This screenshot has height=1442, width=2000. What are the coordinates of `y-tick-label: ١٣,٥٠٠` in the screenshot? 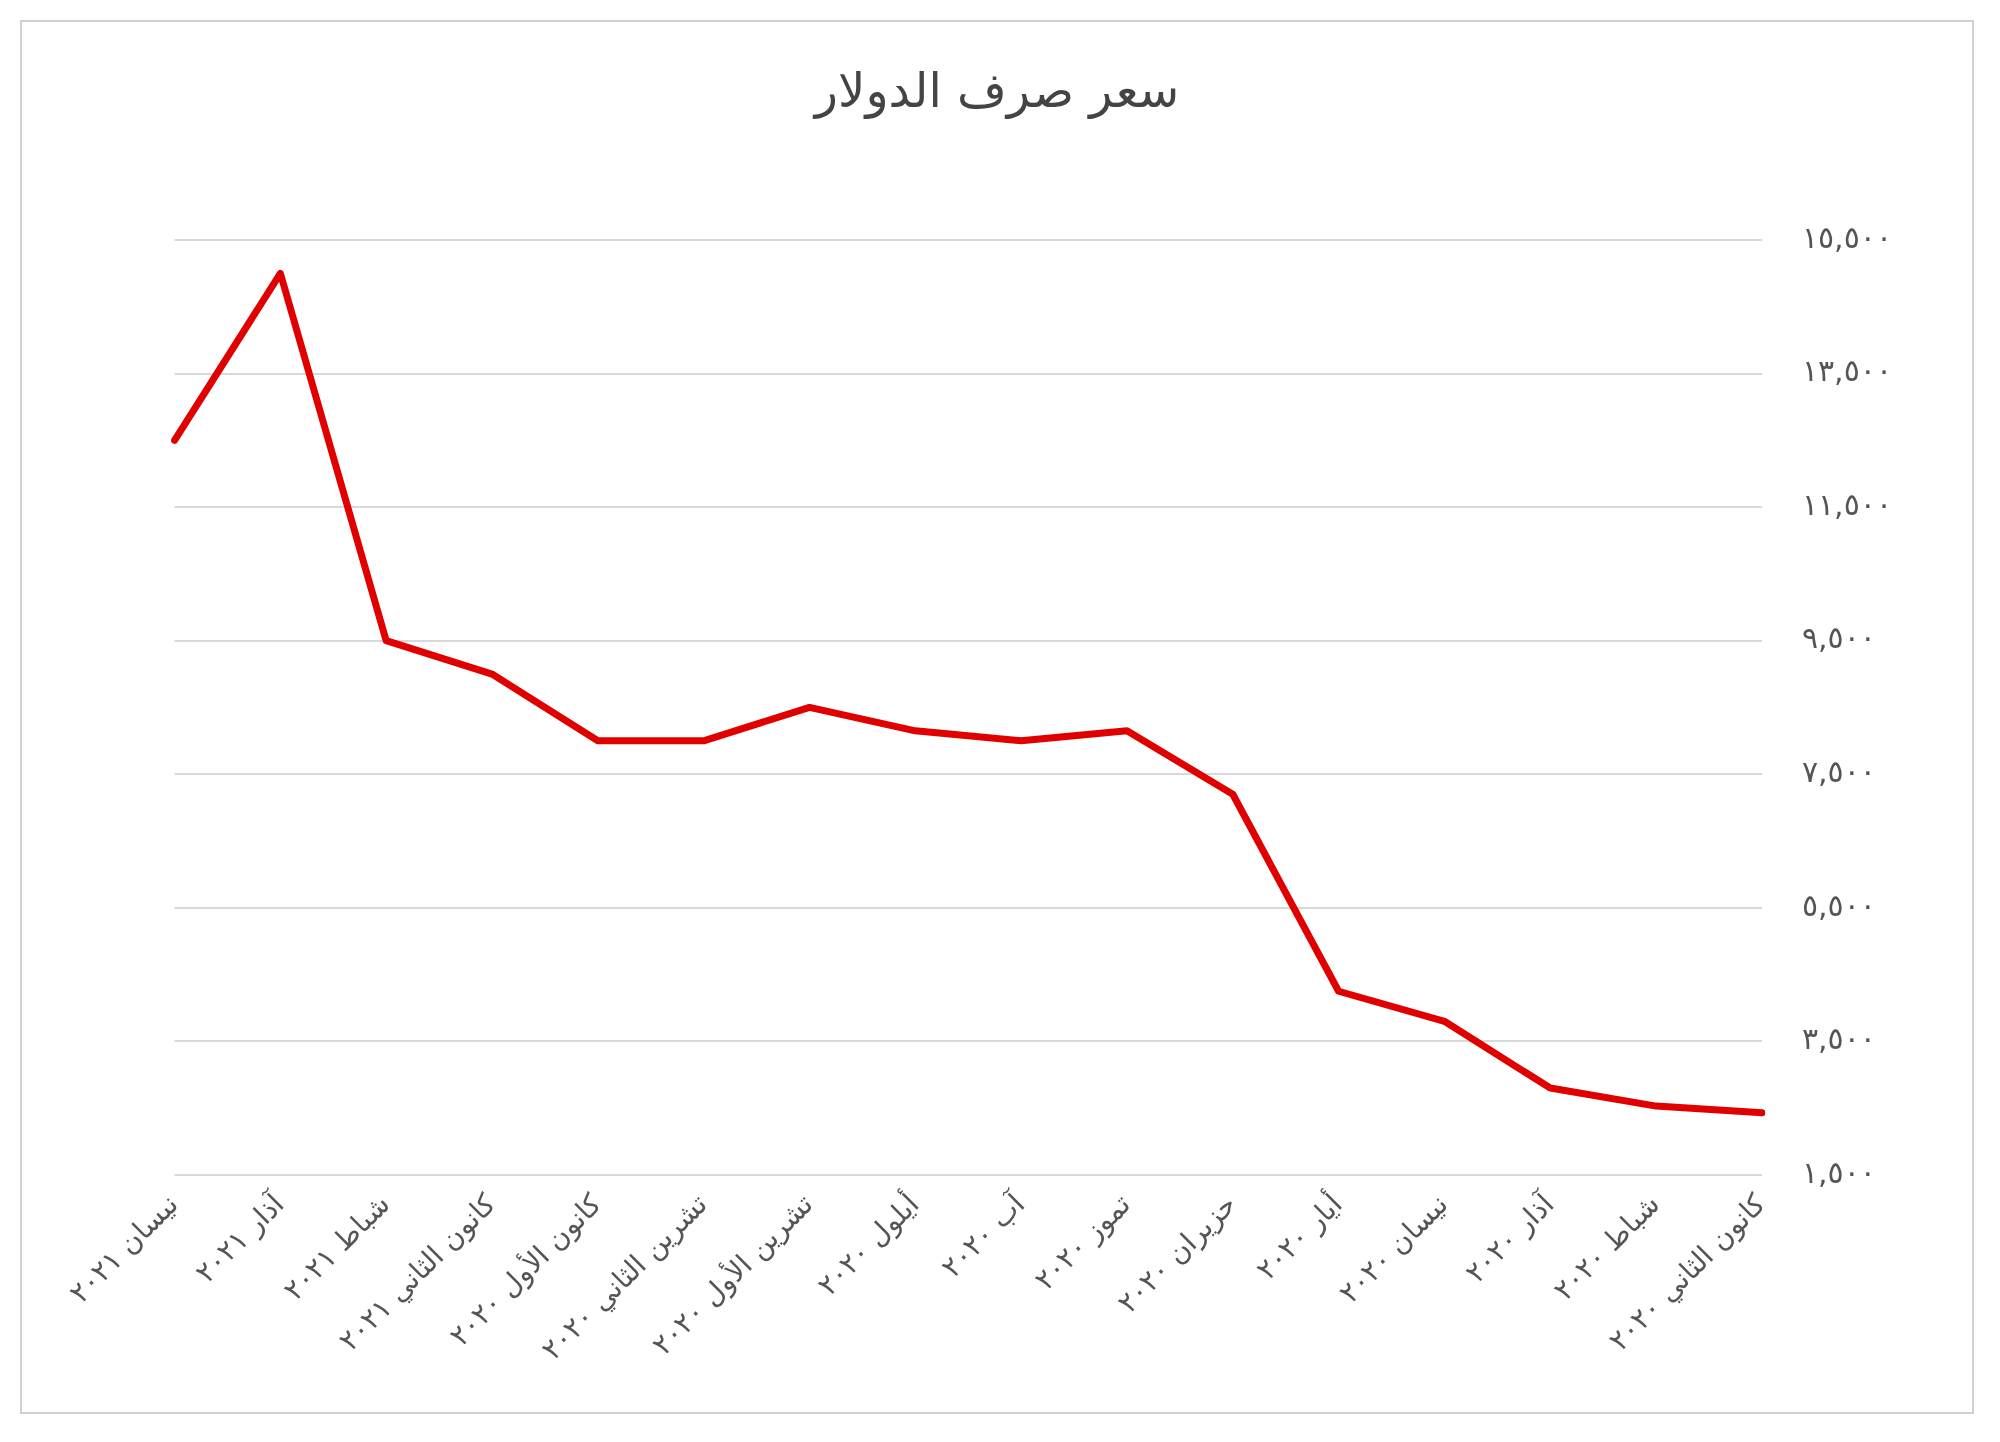 It's located at (1847, 371).